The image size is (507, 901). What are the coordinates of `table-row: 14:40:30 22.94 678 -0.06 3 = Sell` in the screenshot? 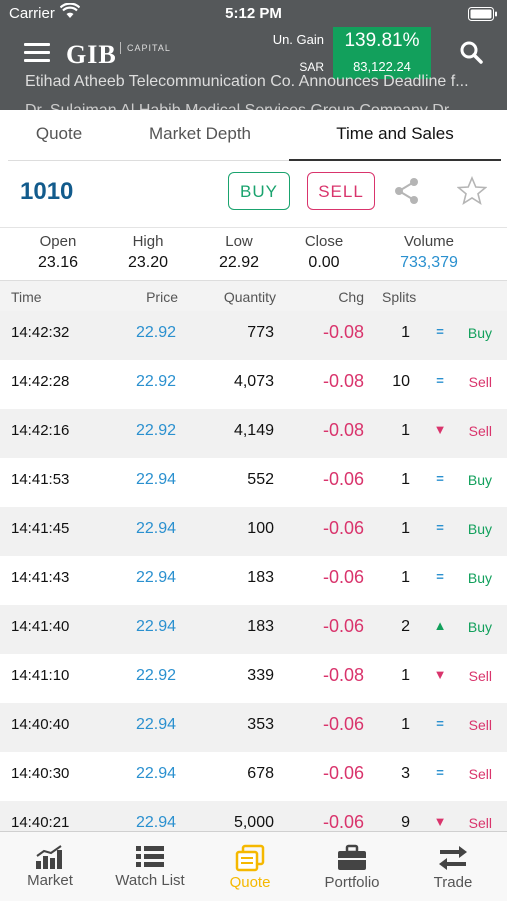 It's located at (253, 776).